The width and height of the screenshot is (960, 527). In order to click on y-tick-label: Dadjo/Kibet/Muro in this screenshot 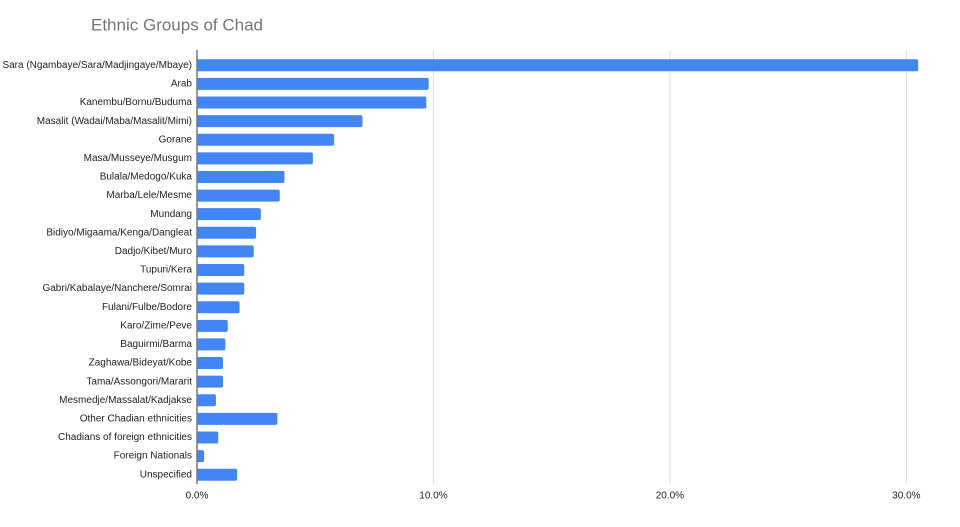, I will do `click(154, 251)`.